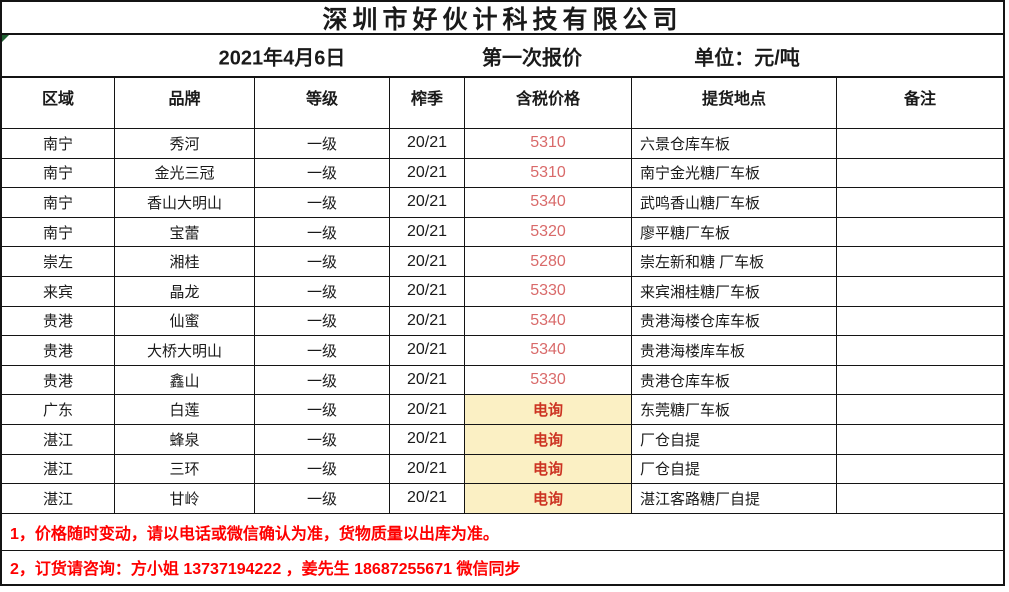  Describe the element at coordinates (185, 202) in the screenshot. I see `cell-brand: 香山大明山` at that location.